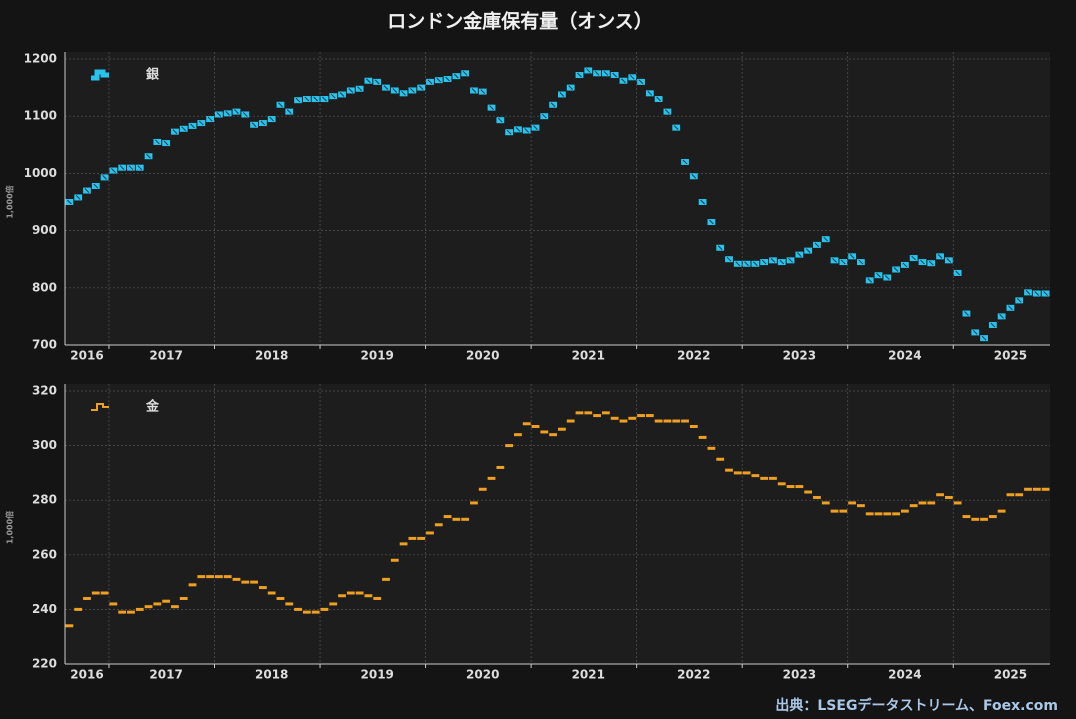 The height and width of the screenshot is (719, 1076). I want to click on x-tick-label: 2016, so click(86, 356).